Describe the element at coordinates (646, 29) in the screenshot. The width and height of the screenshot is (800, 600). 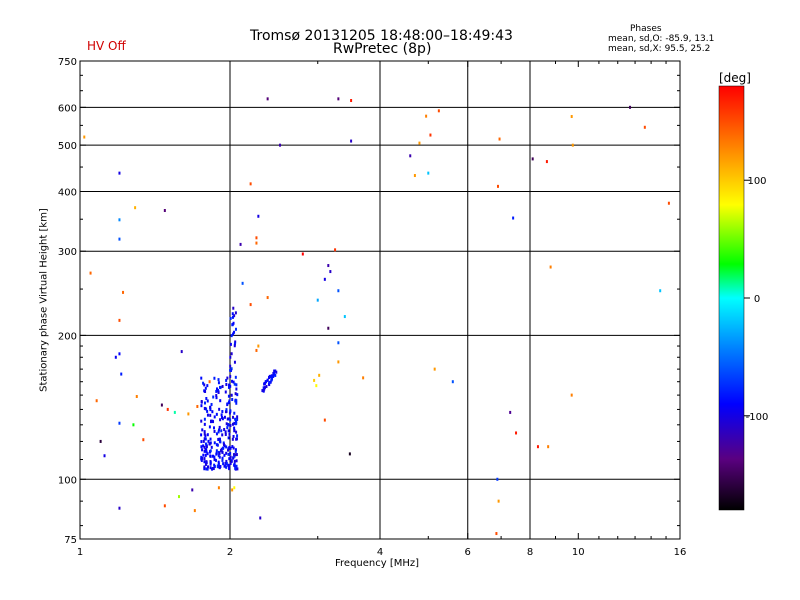
I see `phase-stats-title: Phases` at that location.